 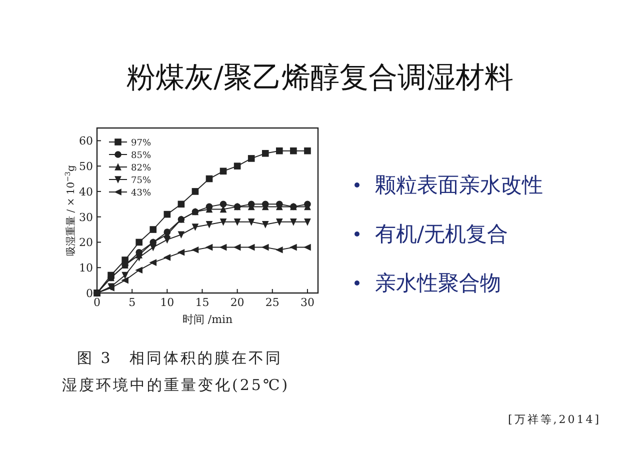 I want to click on legend-label: 97%, so click(x=141, y=143).